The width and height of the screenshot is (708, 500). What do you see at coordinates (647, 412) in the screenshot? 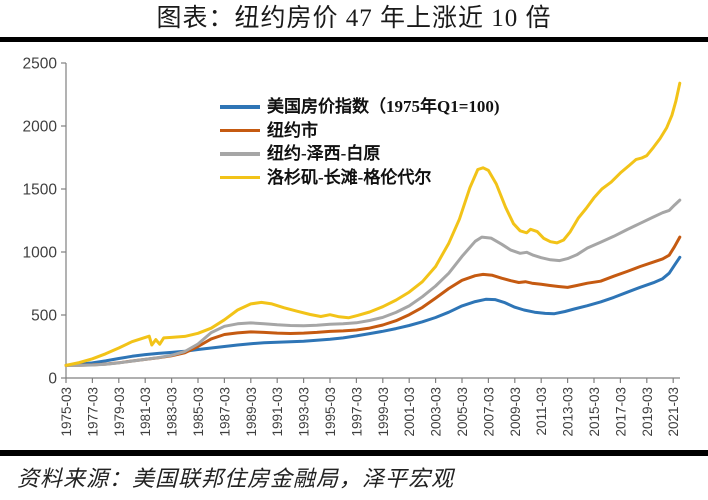
I see `x-tick-label: 2019-03` at bounding box center [647, 412].